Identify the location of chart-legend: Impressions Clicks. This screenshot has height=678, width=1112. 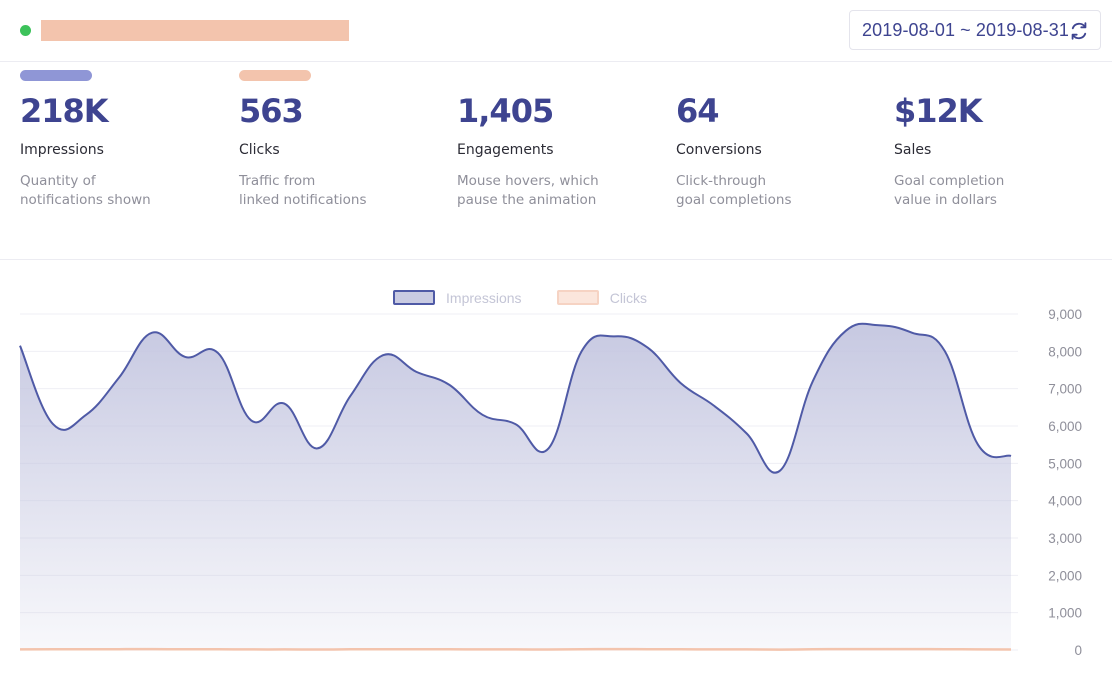
(520, 296).